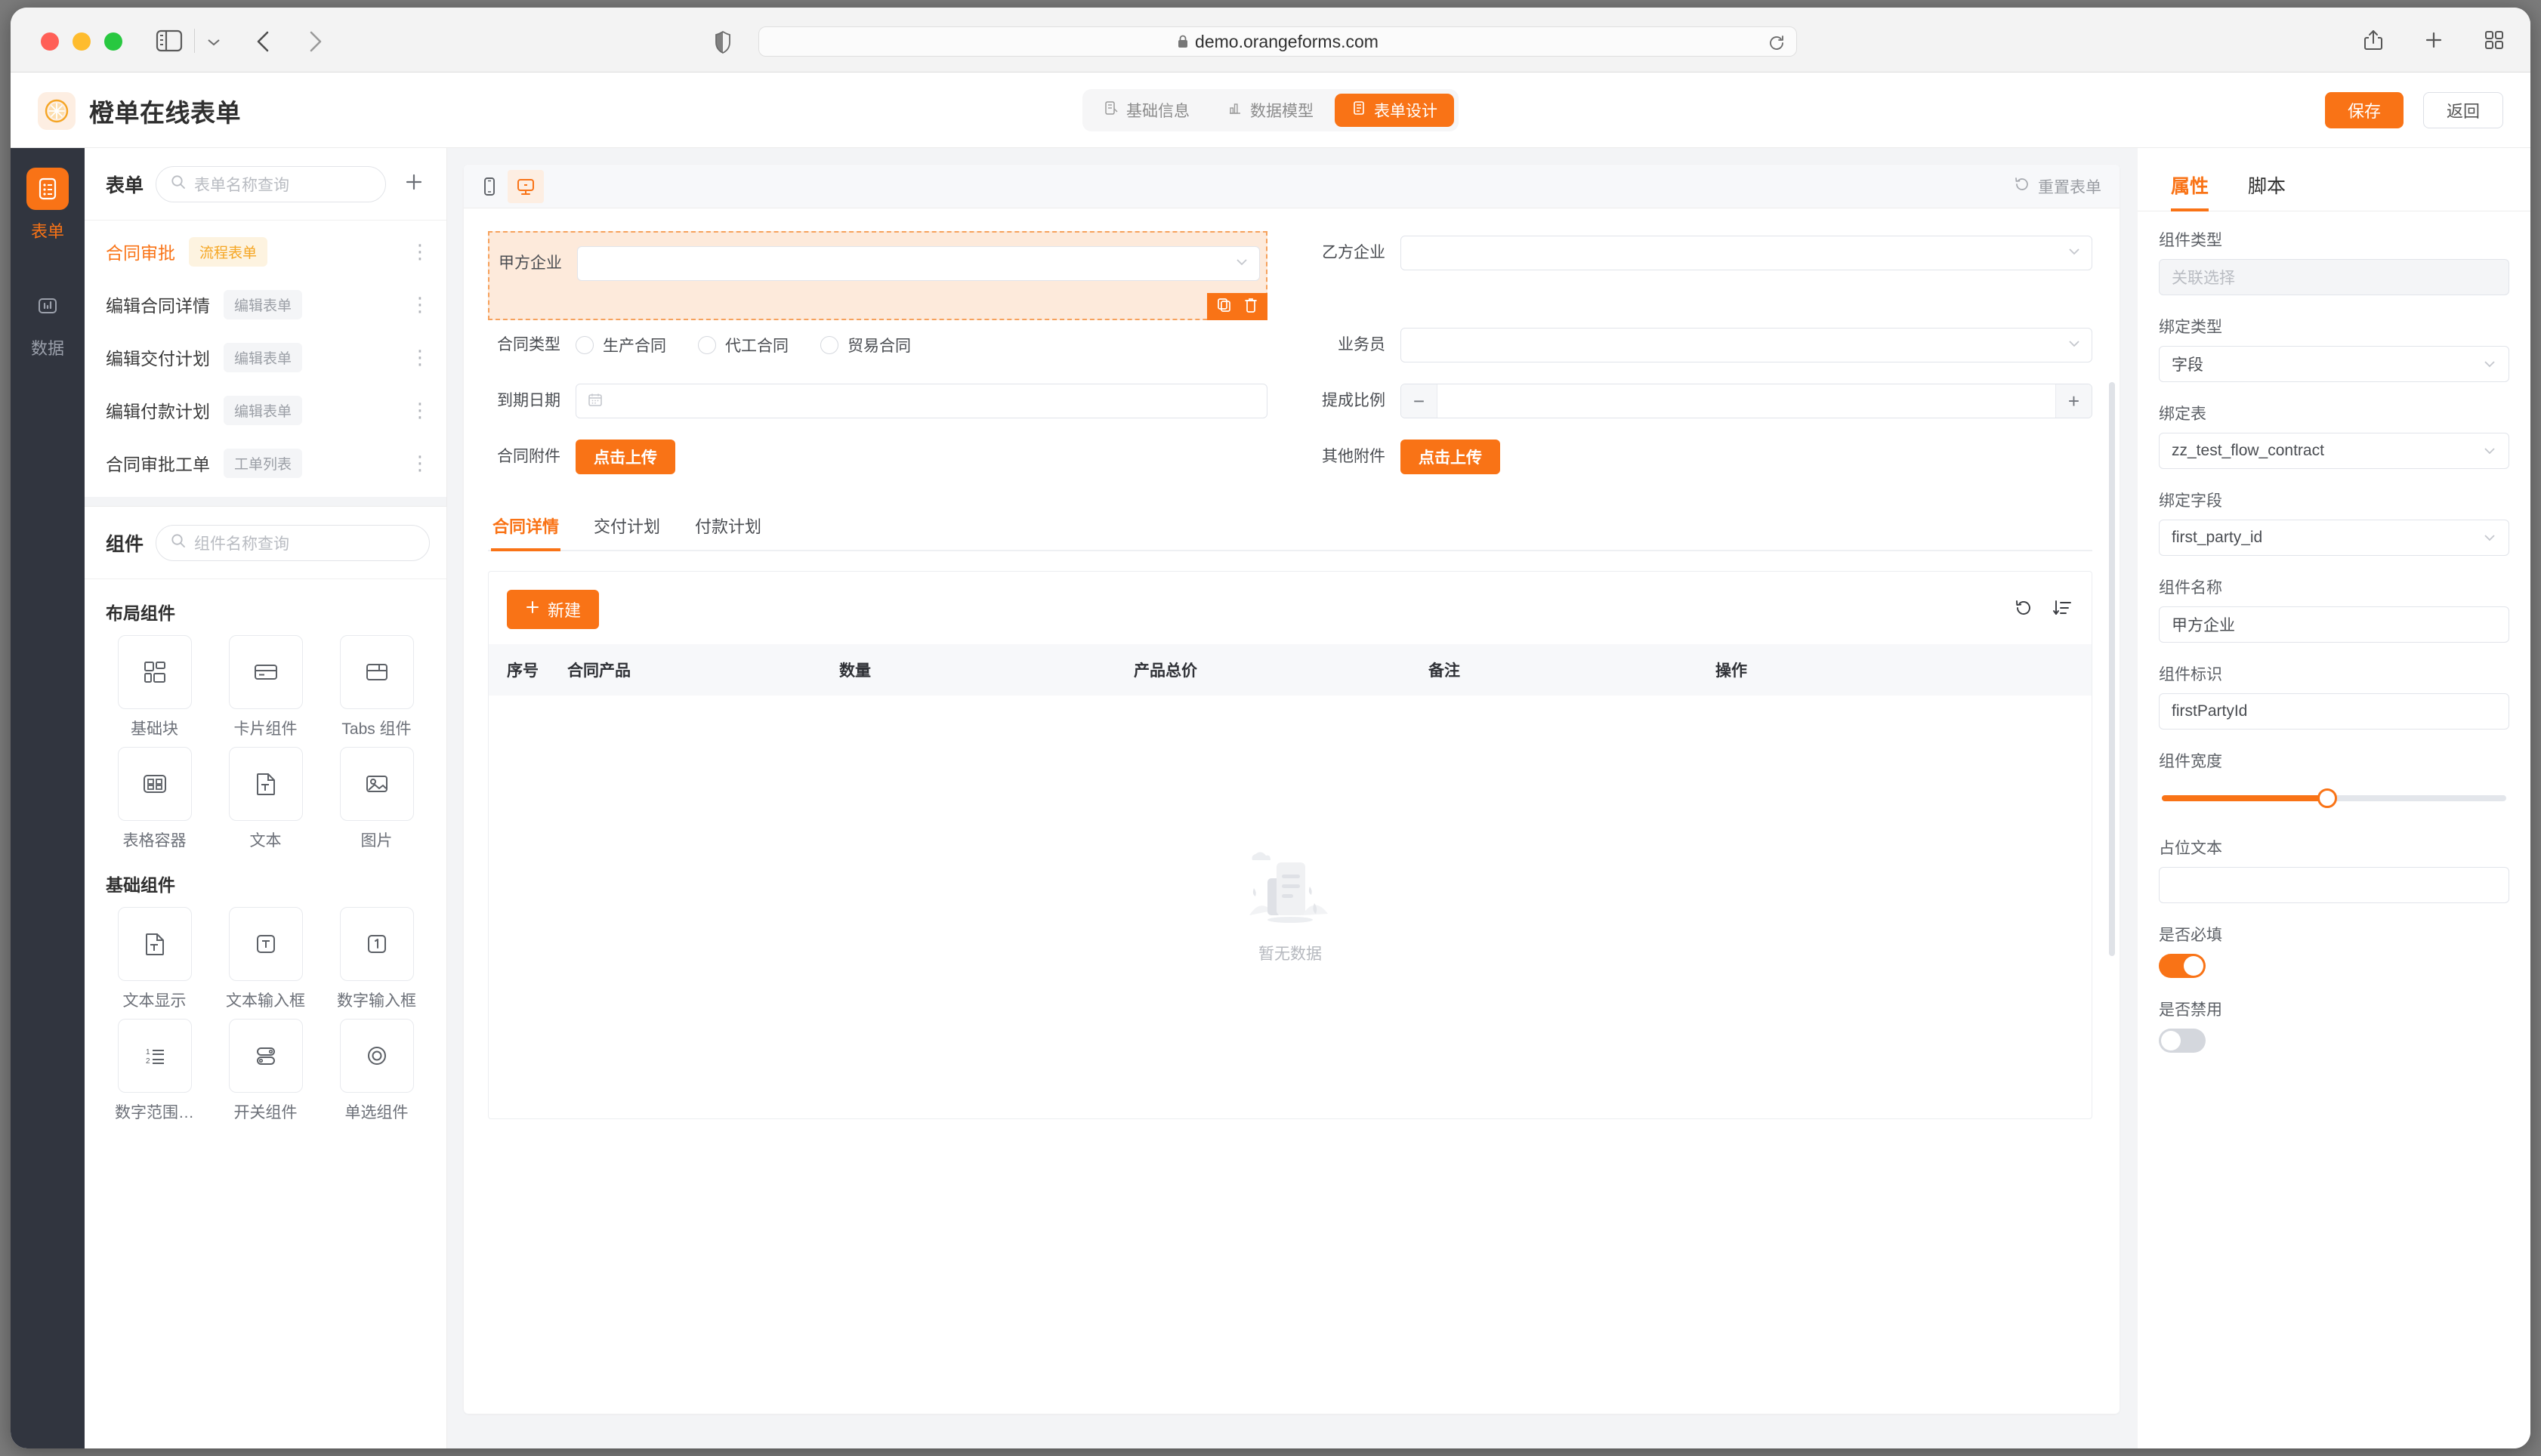 This screenshot has height=1456, width=2541. What do you see at coordinates (214, 43) in the screenshot?
I see `chevron-down-icon` at bounding box center [214, 43].